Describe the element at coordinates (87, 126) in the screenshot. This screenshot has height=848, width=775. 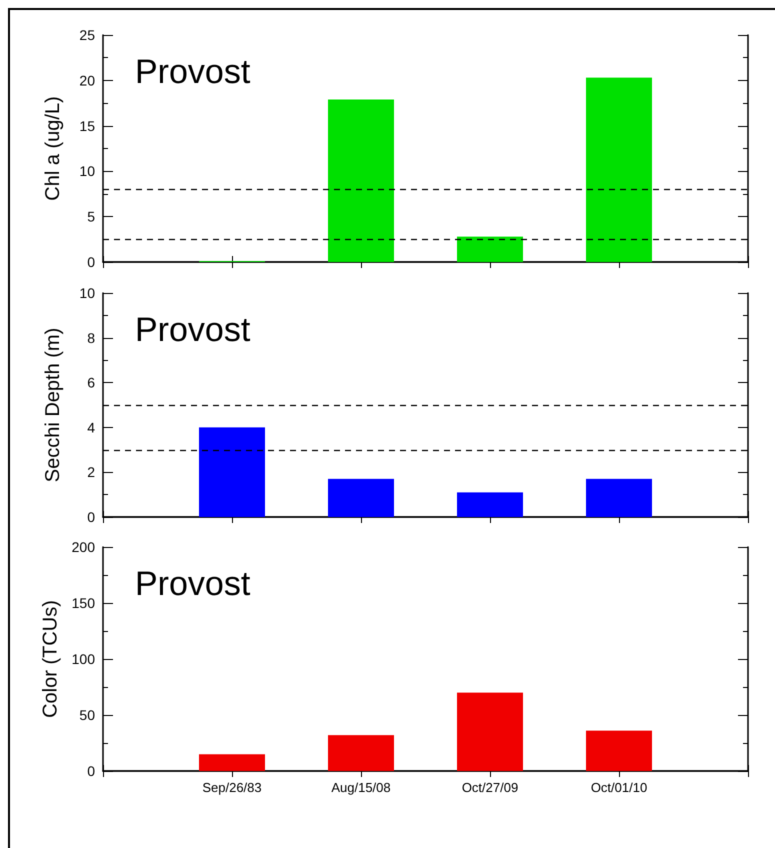
I see `y-tick-label: 15` at that location.